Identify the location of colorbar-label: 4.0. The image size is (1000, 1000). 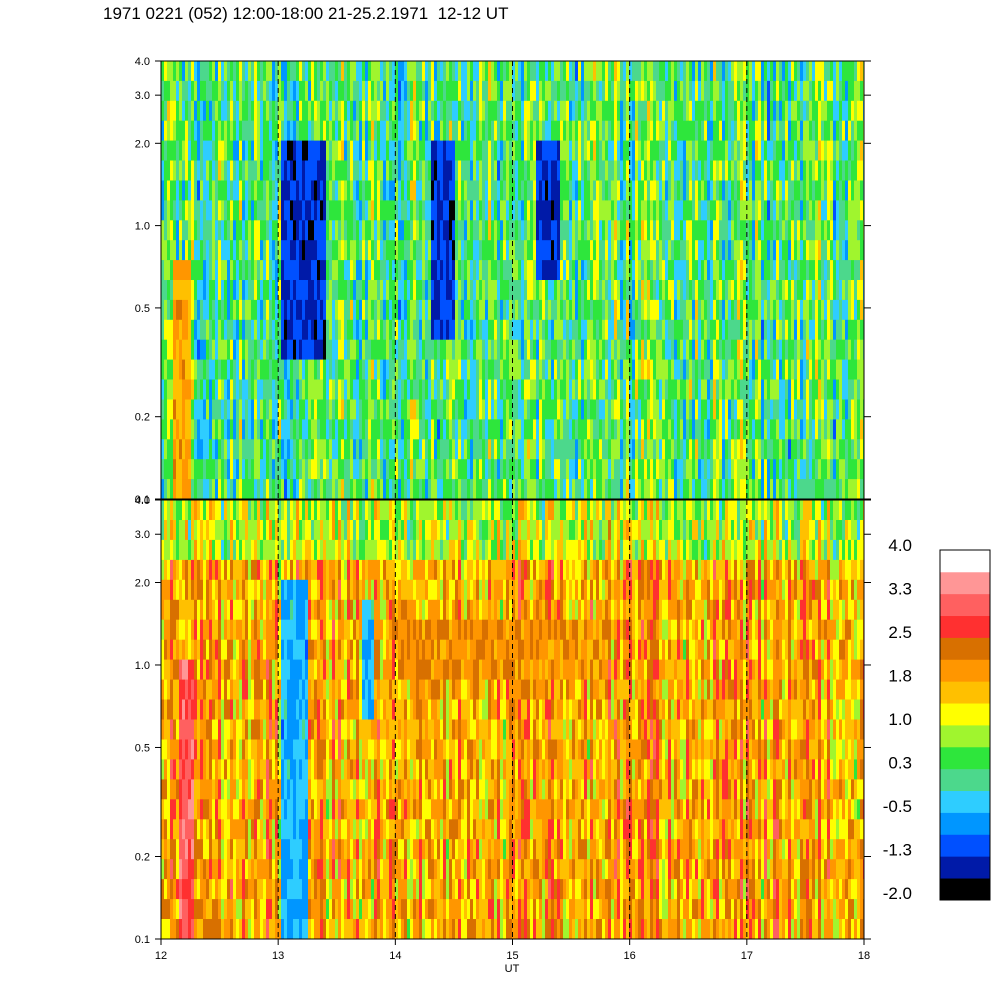
(900, 545).